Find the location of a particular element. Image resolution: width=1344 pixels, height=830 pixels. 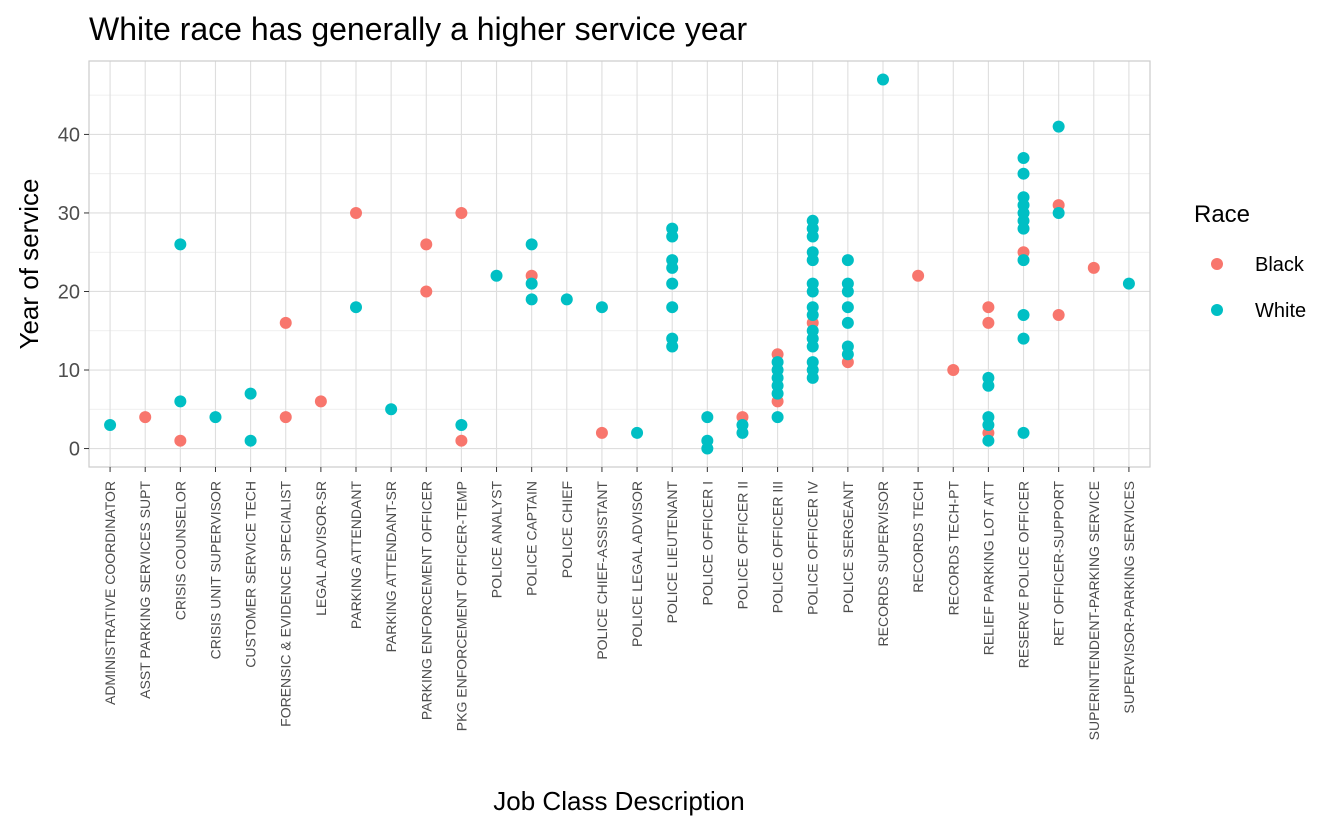

legend-label-black: Black is located at coordinates (1280, 265).